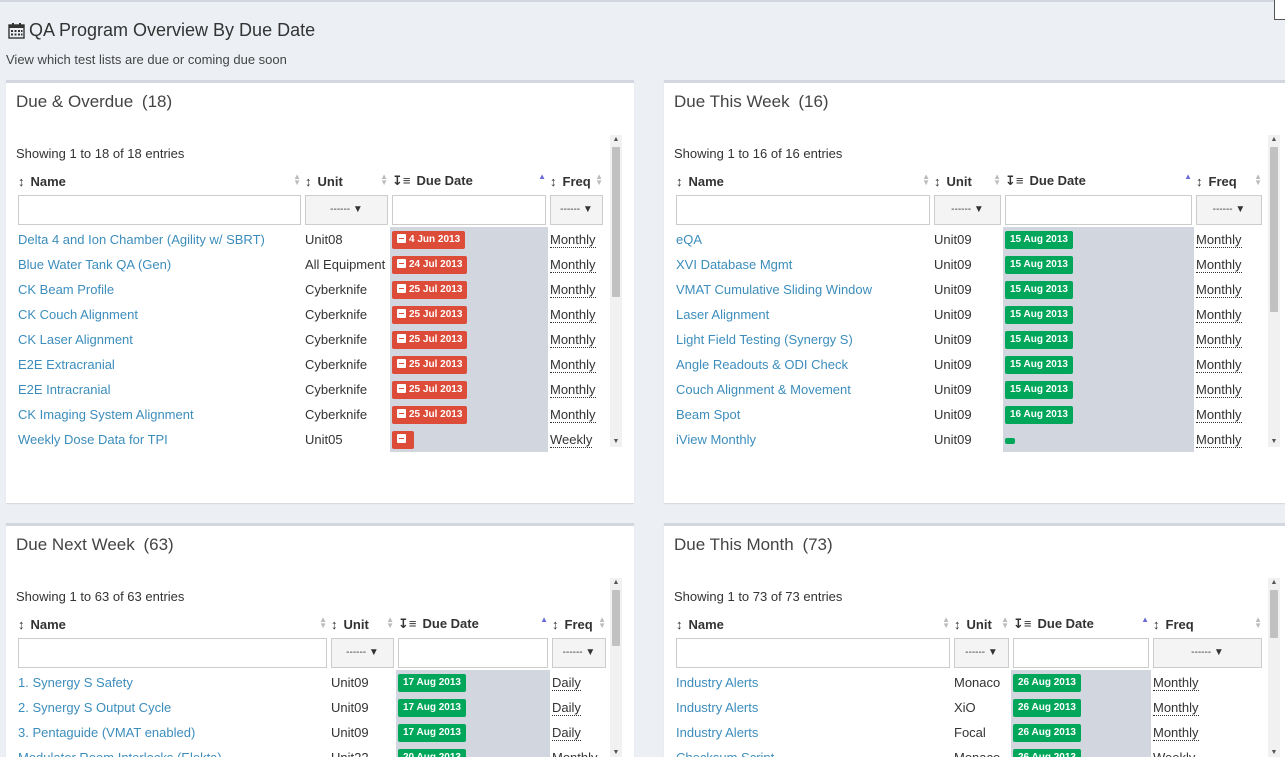 This screenshot has width=1285, height=757. I want to click on caret-down-icon: ▼, so click(978, 209).